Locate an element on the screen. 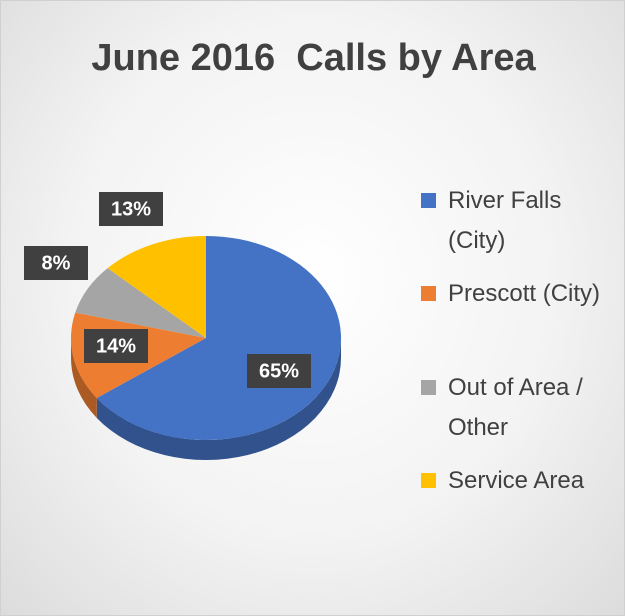  legend-item: River Falls (City) is located at coordinates (514, 221).